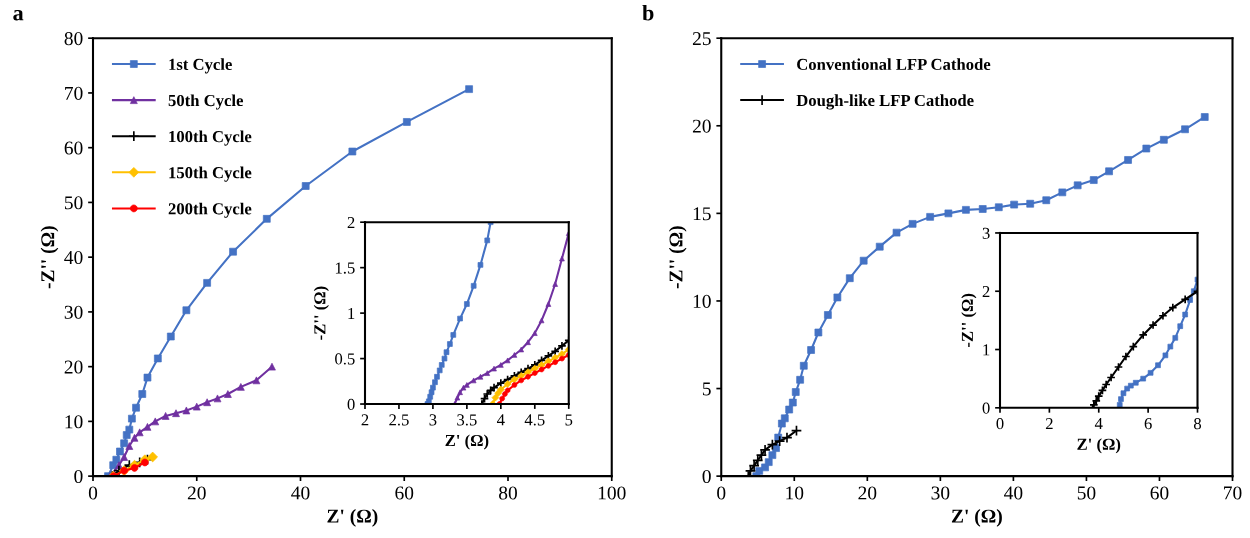 The width and height of the screenshot is (1250, 538). I want to click on legend-label: 150th Cycle, so click(210, 174).